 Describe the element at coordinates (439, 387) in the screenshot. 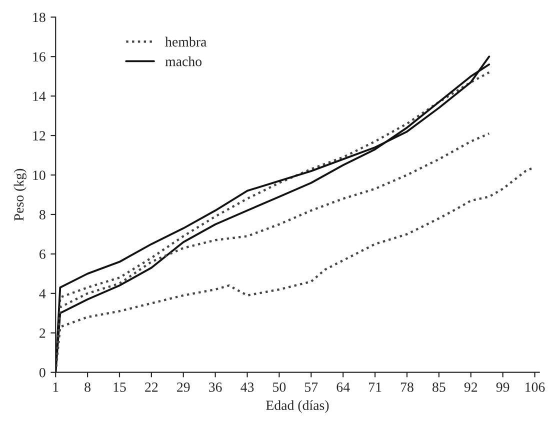

I see `x-tick-label: 85` at that location.